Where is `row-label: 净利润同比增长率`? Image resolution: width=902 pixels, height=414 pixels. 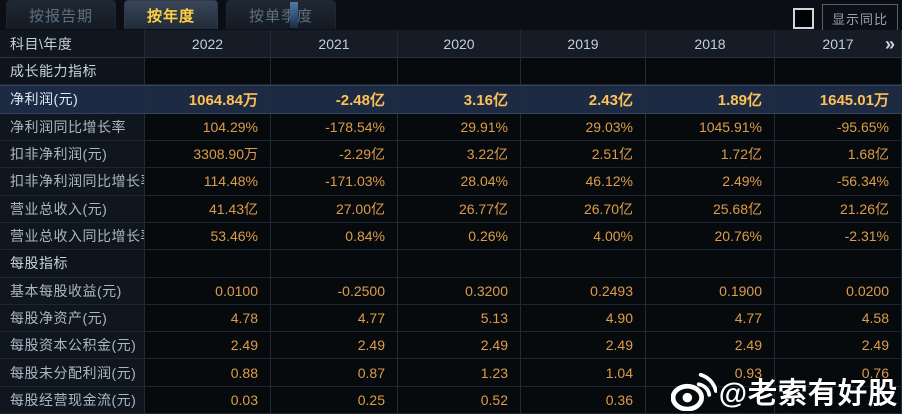
row-label: 净利润同比增长率 is located at coordinates (72, 126).